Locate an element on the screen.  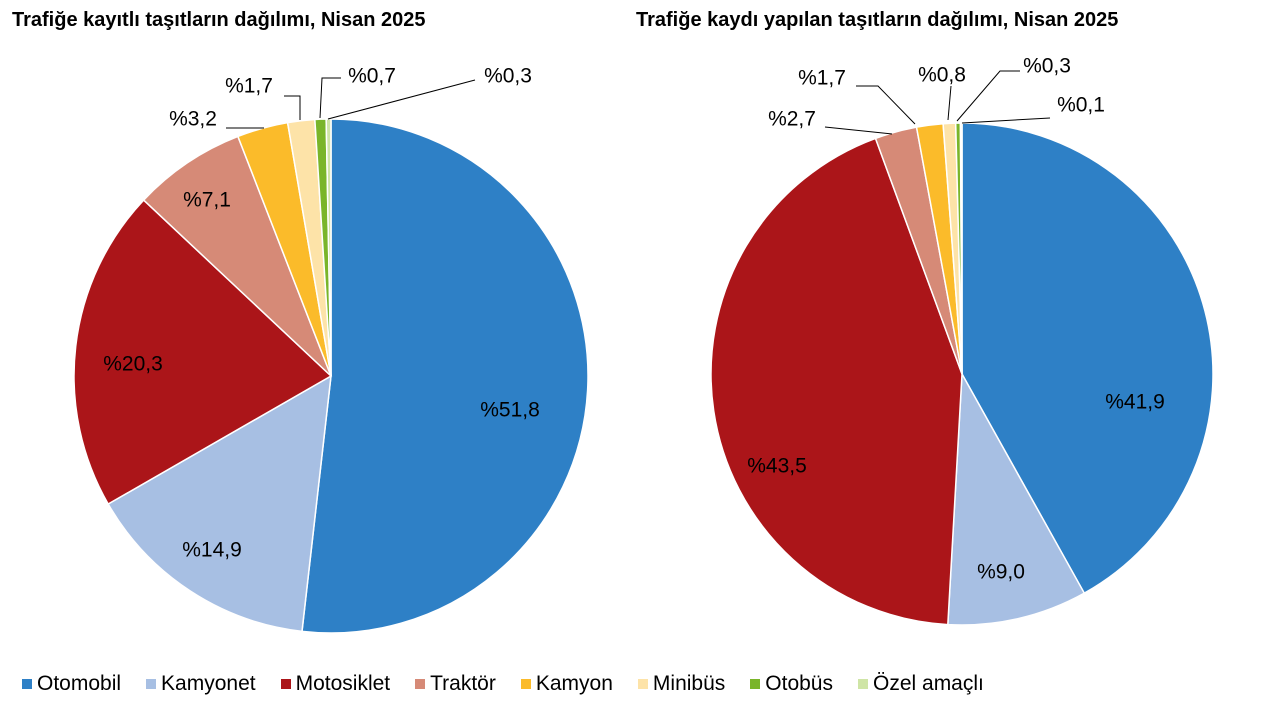
legend-item-ozel-amacli: Özel amaçlı is located at coordinates (921, 684).